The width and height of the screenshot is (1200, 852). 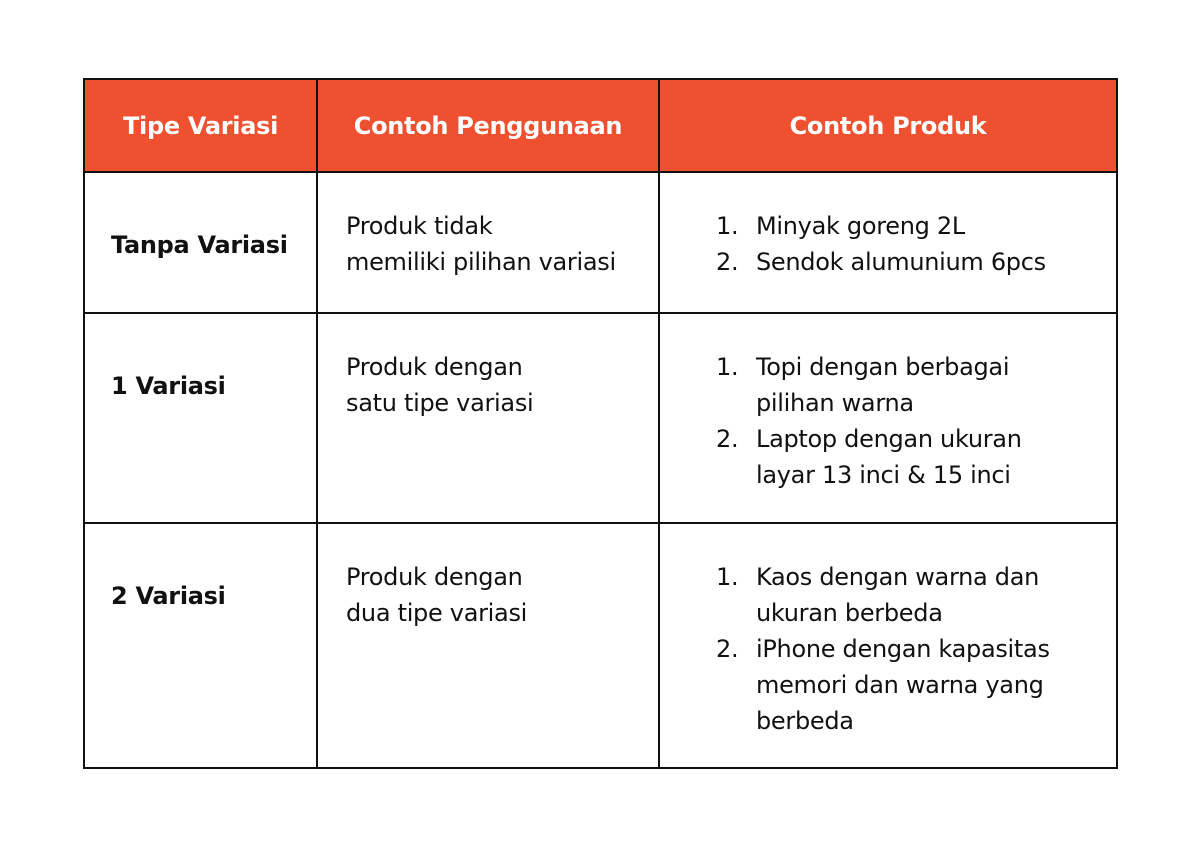 What do you see at coordinates (488, 418) in the screenshot?
I see `penggunaan-cell: Produk dengan satu tipe variasi` at bounding box center [488, 418].